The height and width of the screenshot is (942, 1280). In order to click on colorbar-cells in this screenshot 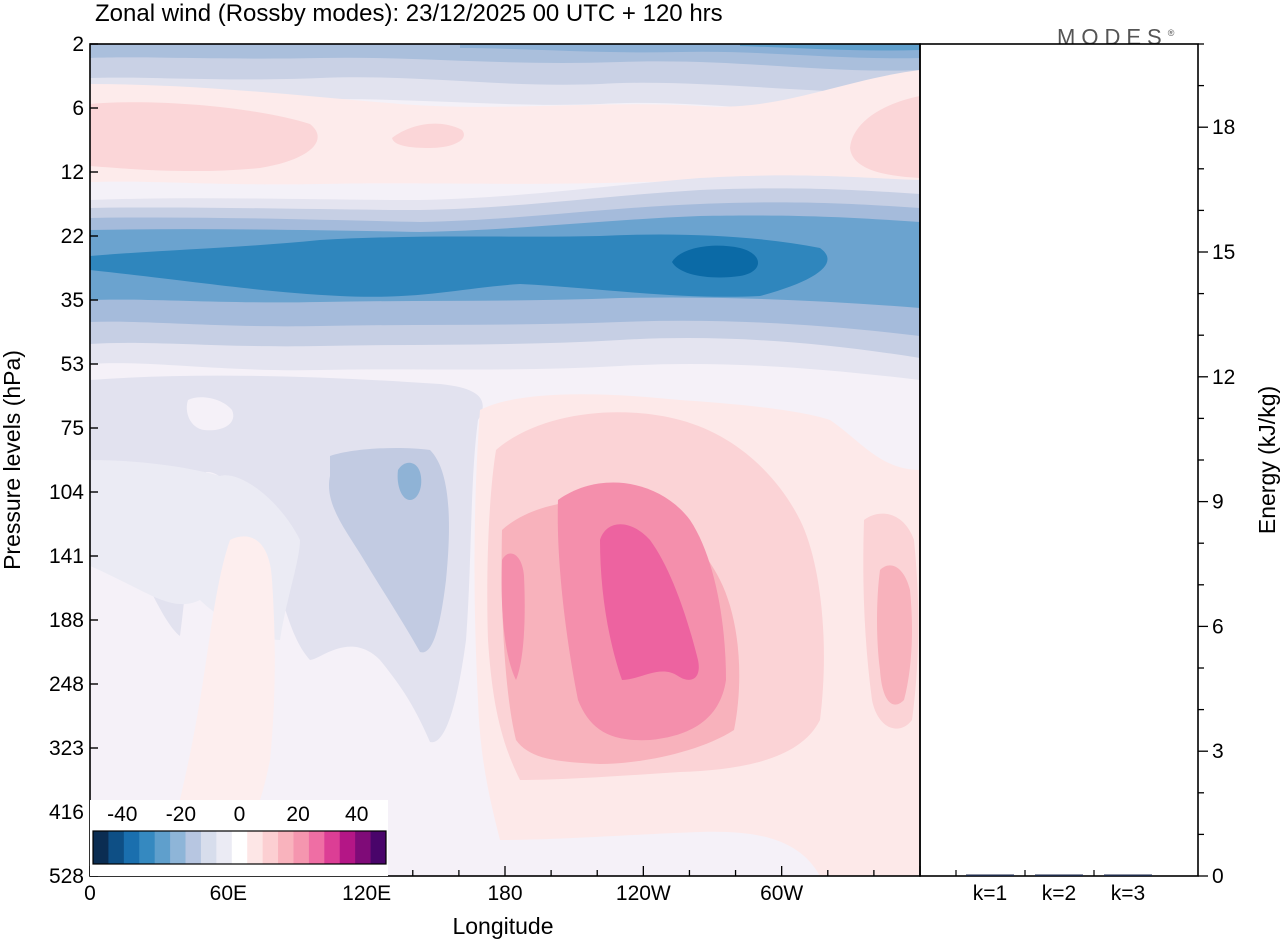, I will do `click(239, 847)`.